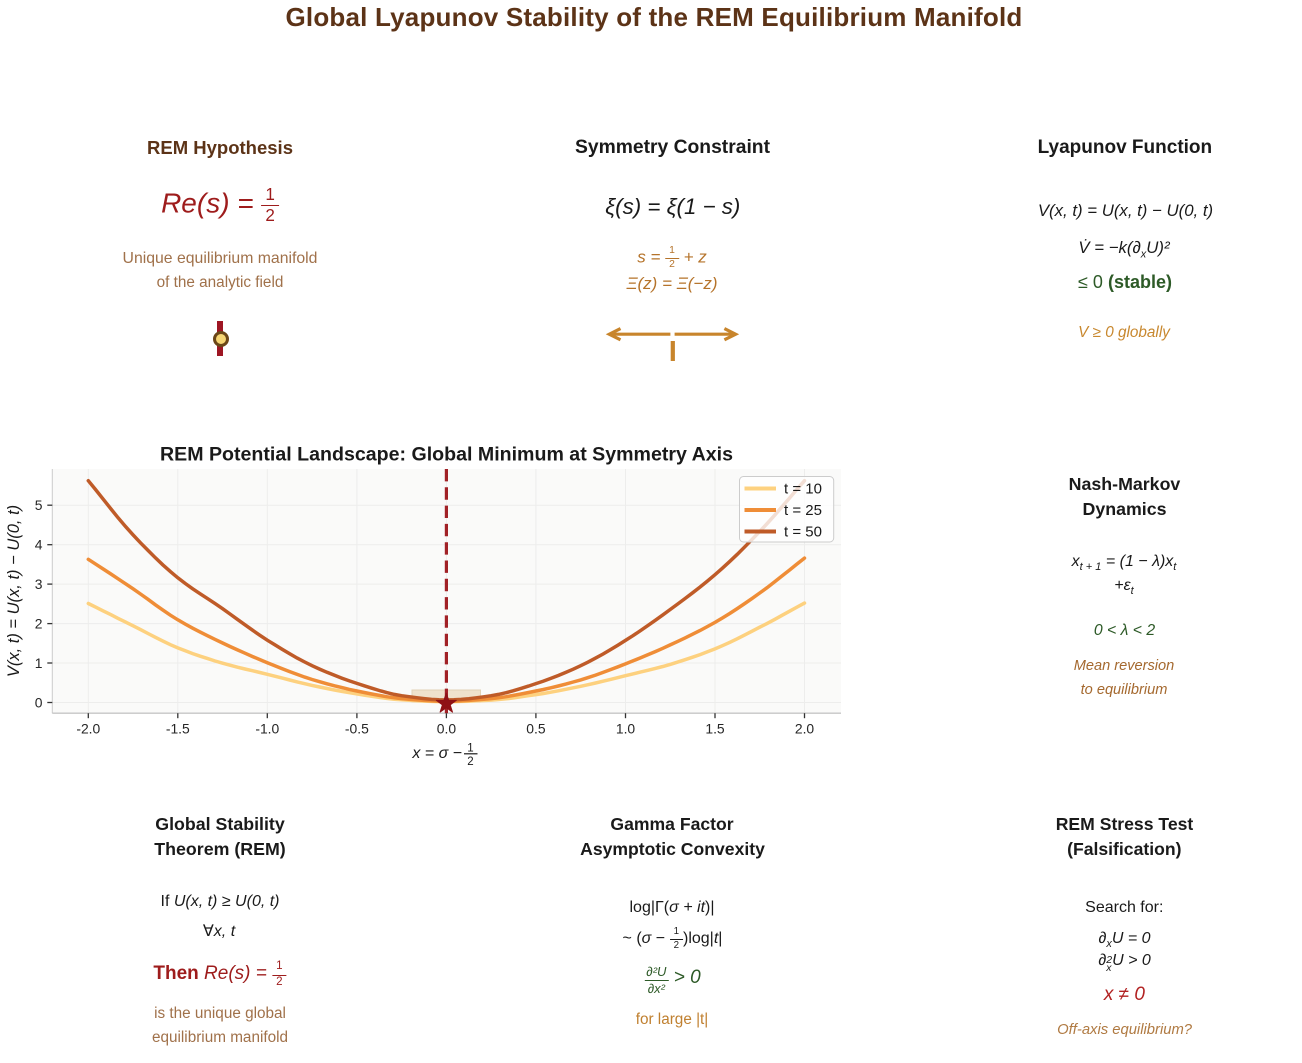 This screenshot has height=1063, width=1302. Describe the element at coordinates (803, 488) in the screenshot. I see `svg-text: t = 10` at that location.